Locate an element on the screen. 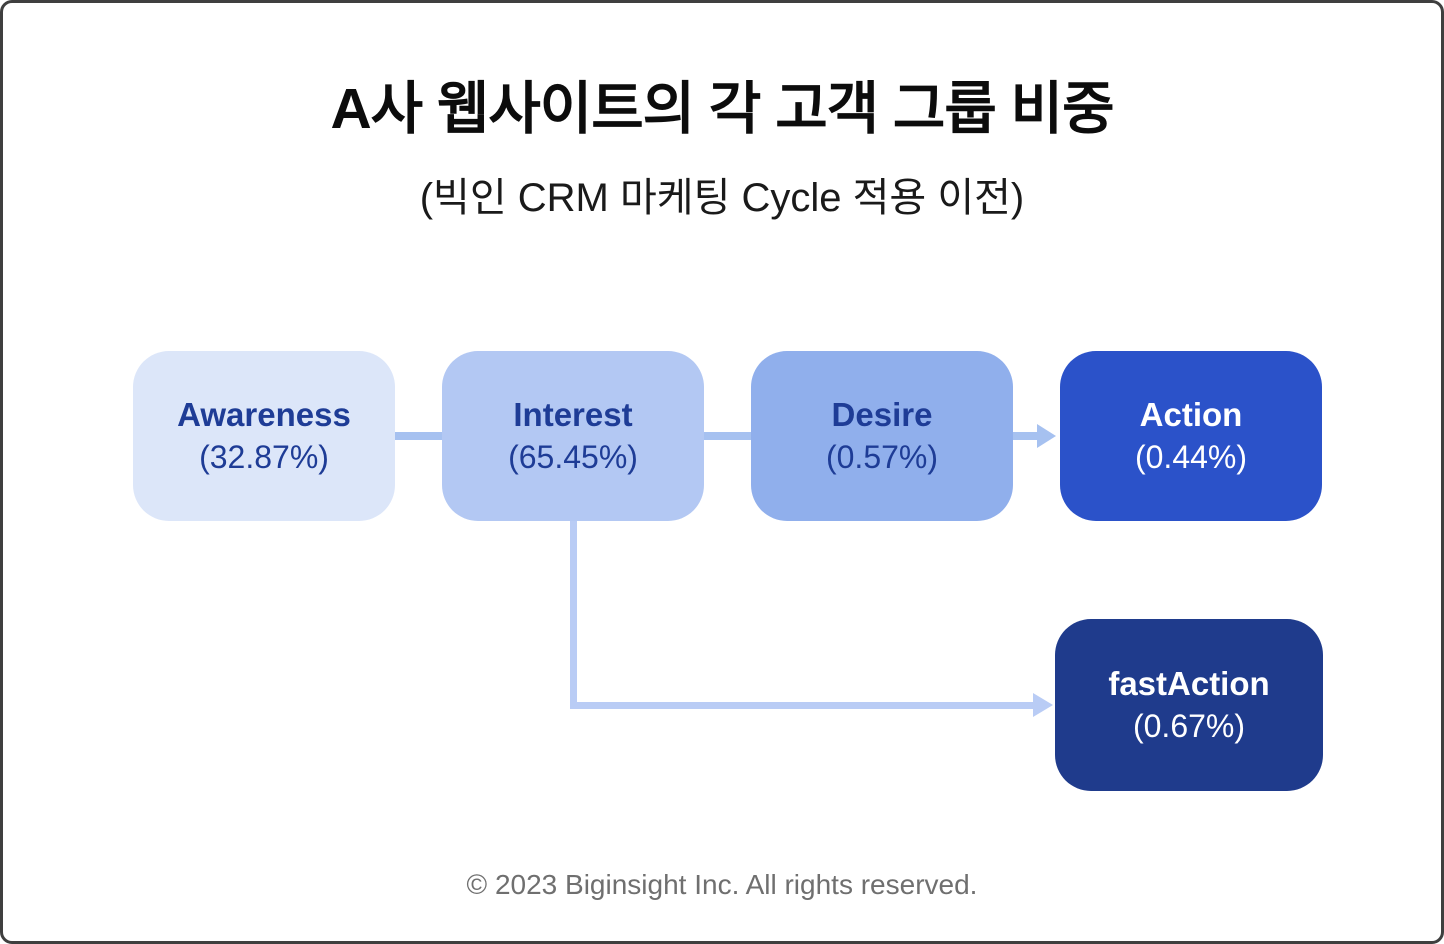  connector-interest-fastaction-vertical is located at coordinates (573, 615).